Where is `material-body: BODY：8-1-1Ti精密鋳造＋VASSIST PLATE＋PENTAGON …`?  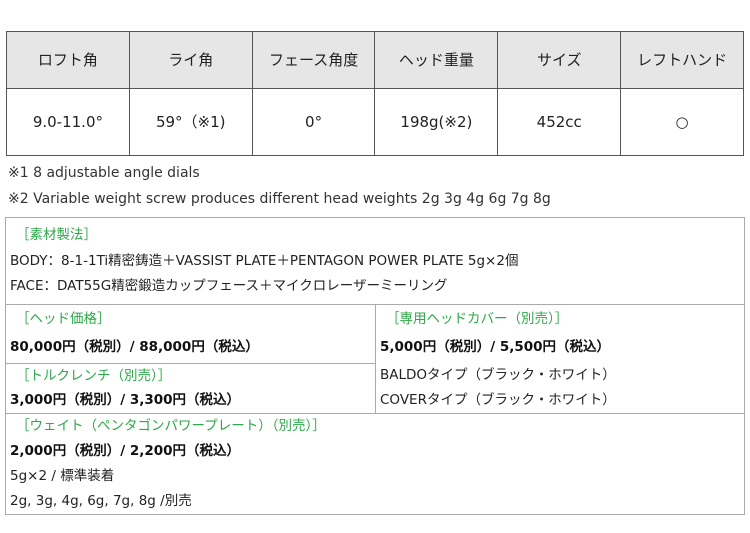
material-body: BODY：8-1-1Ti精密鋳造＋VASSIST PLATE＋PENTAGON … is located at coordinates (264, 261).